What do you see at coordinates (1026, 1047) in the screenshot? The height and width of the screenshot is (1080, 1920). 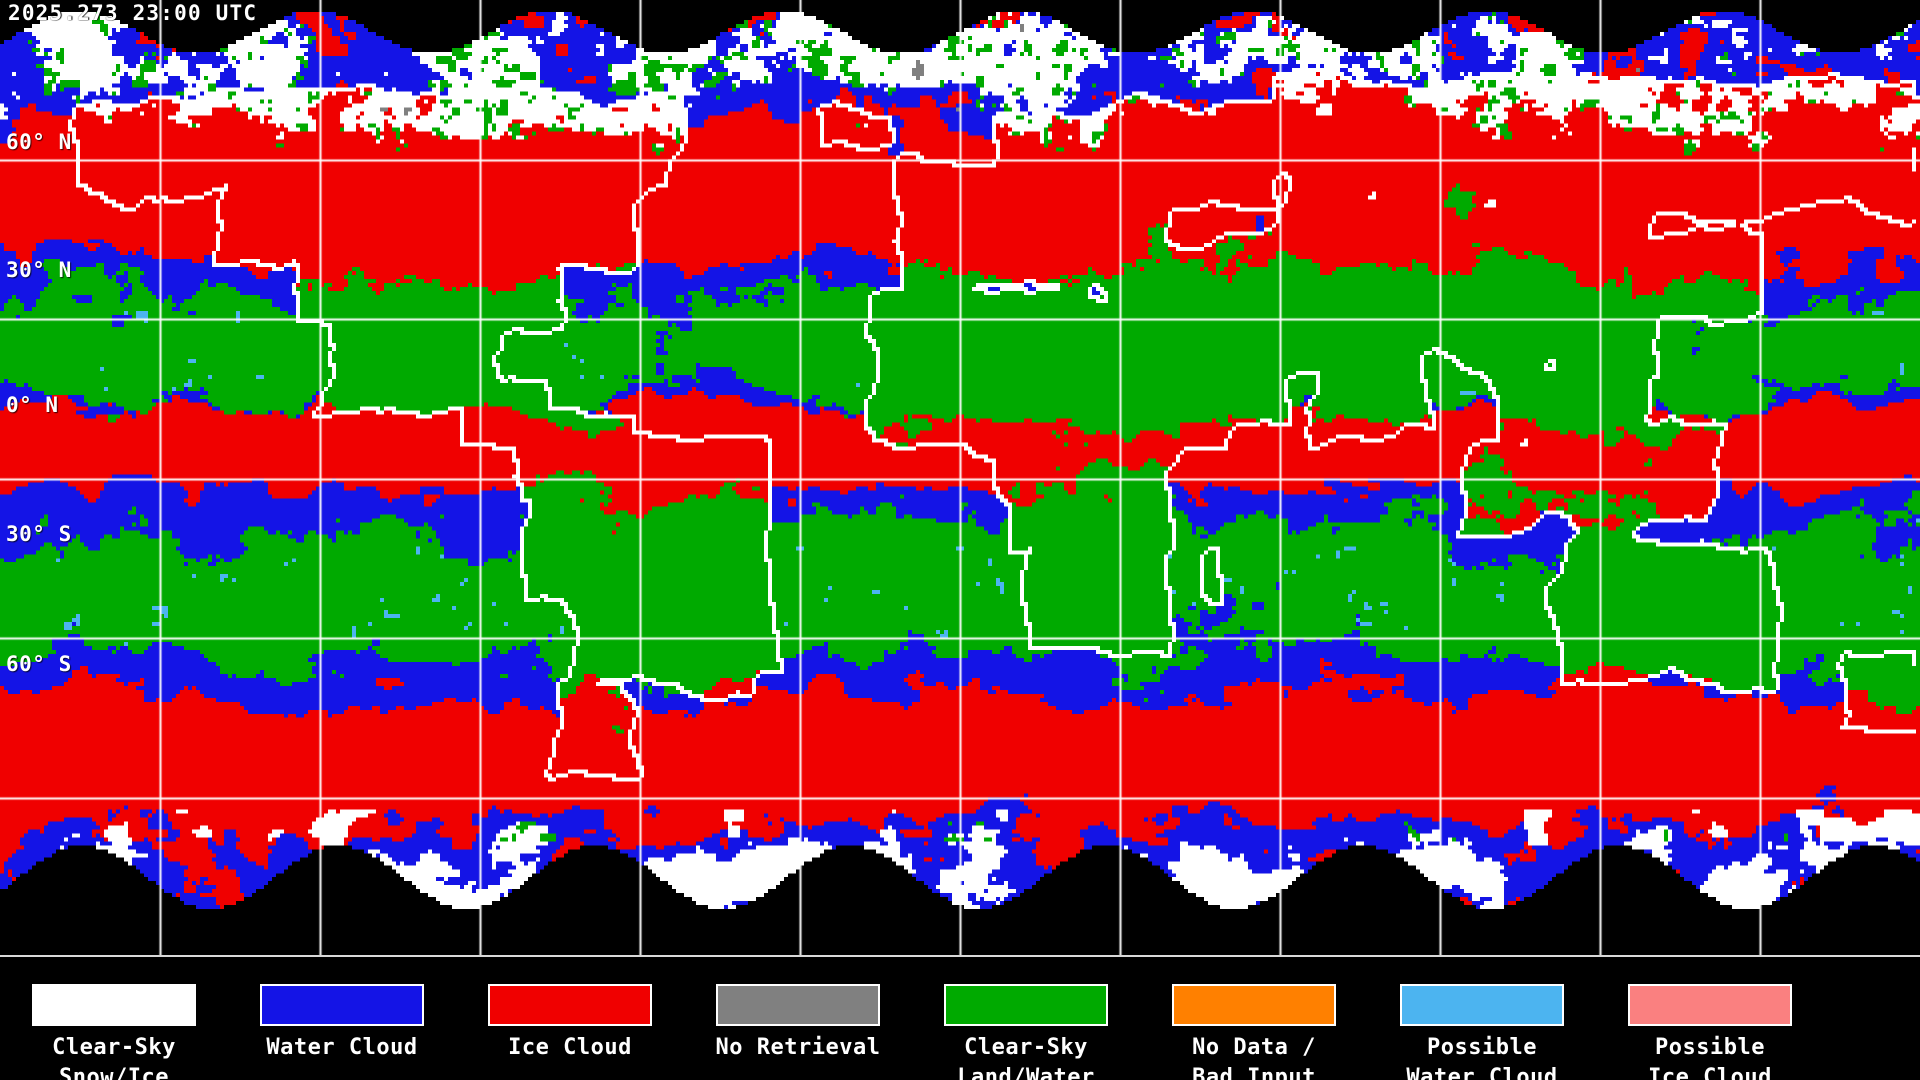 I see `legend-label-clear-sky-land-water: Clear-Sky` at bounding box center [1026, 1047].